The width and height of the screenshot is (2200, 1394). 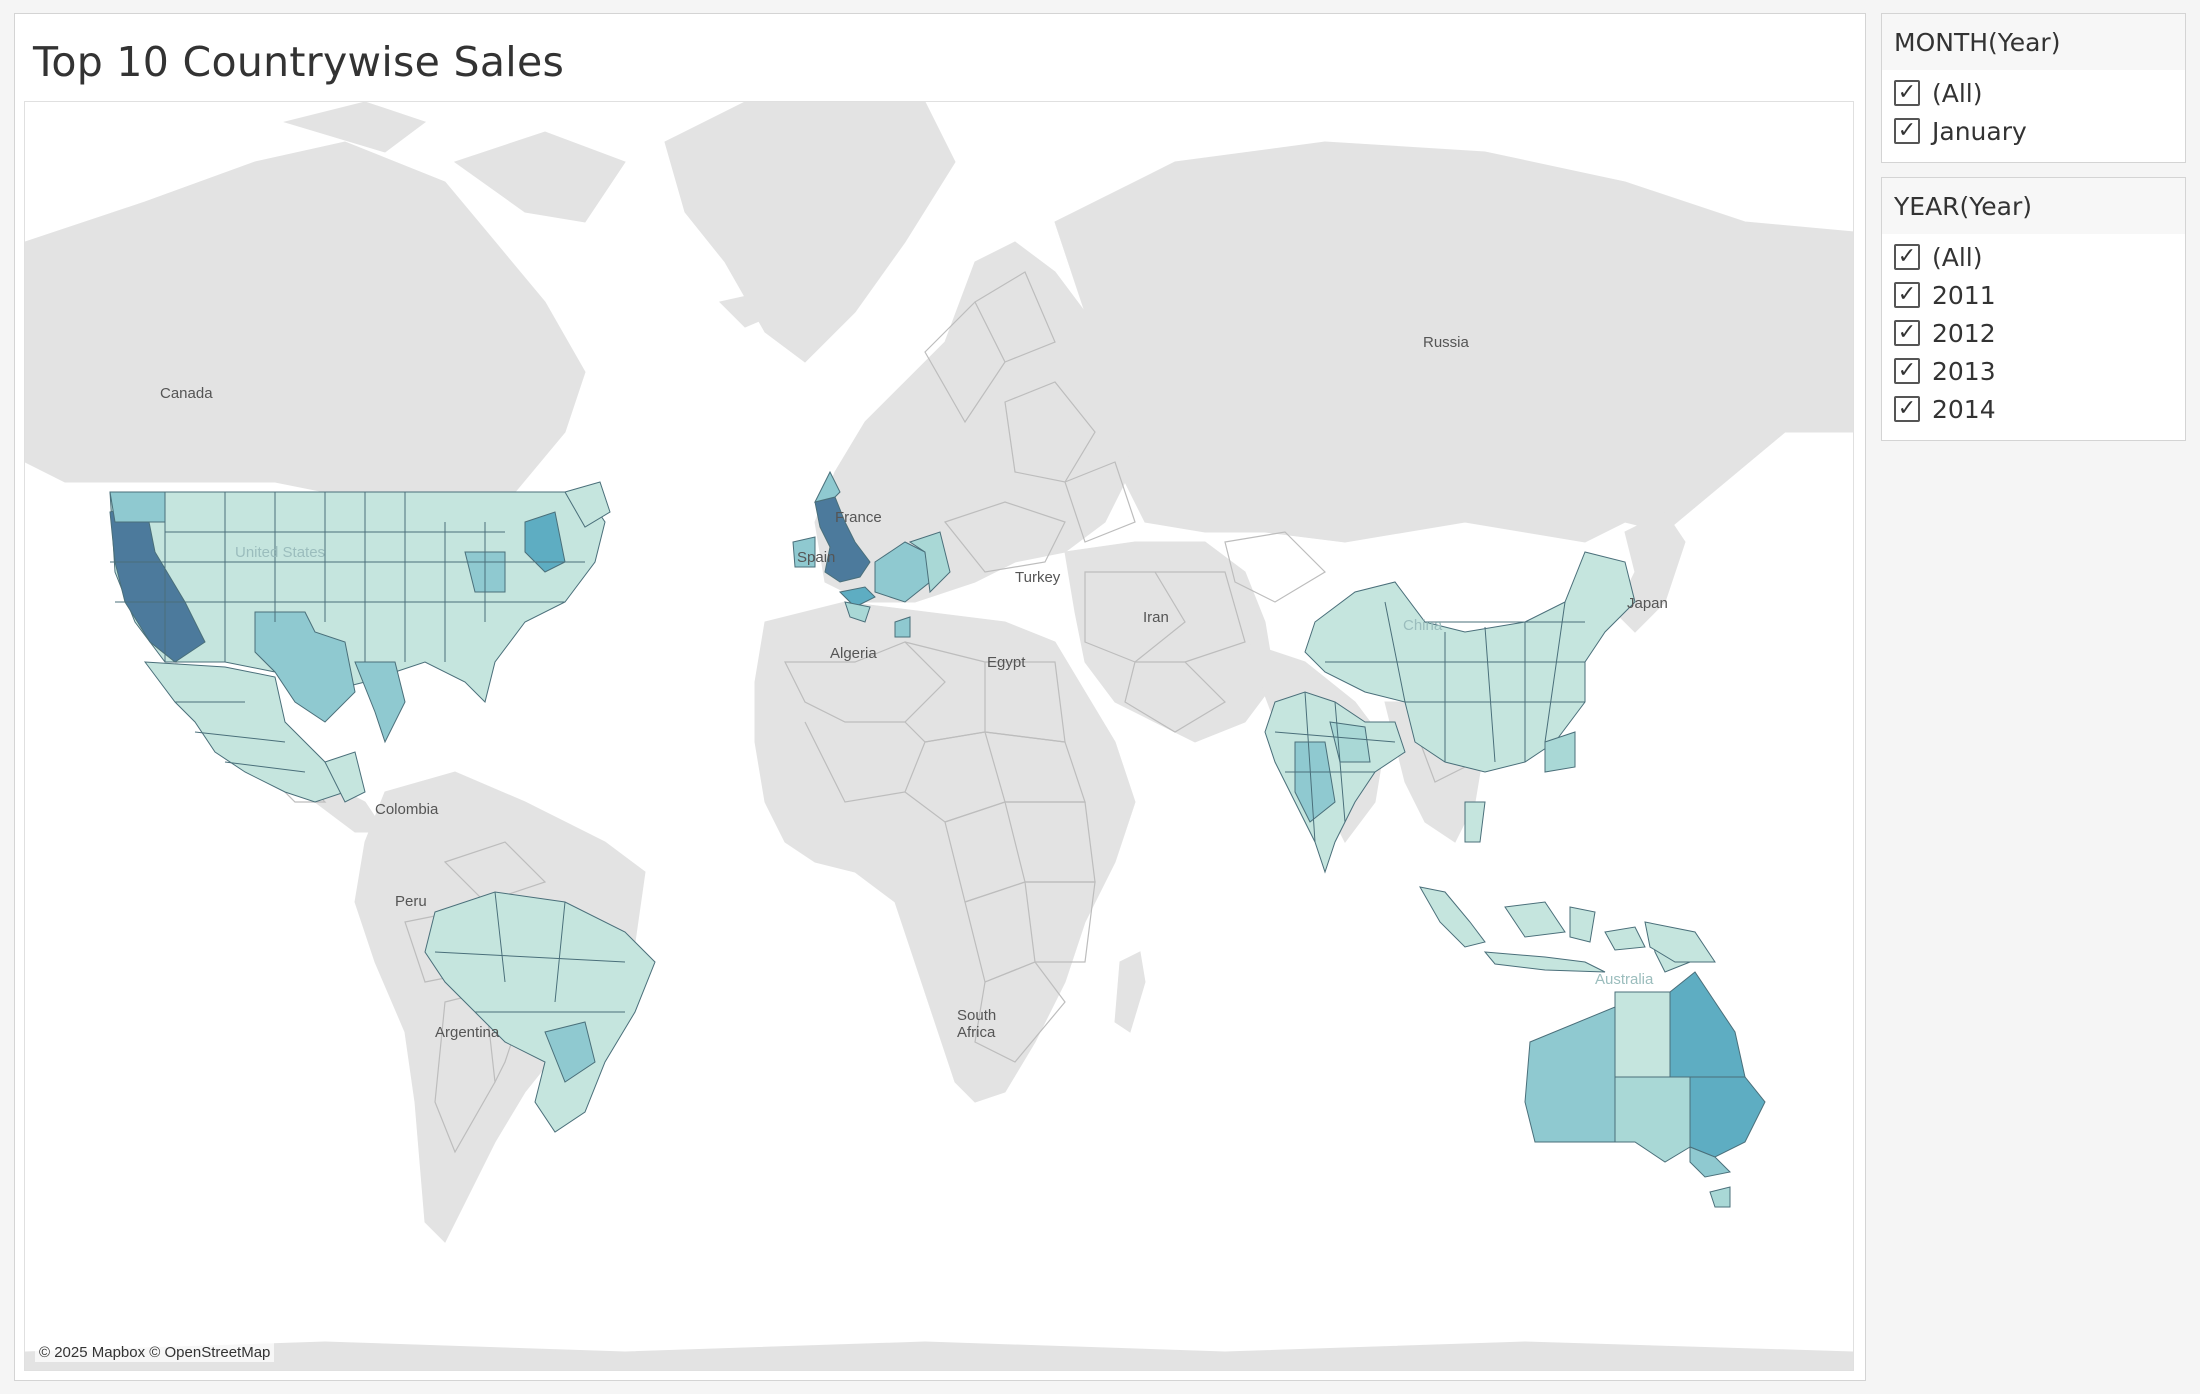 What do you see at coordinates (540, 1012) in the screenshot?
I see `region-brazil` at bounding box center [540, 1012].